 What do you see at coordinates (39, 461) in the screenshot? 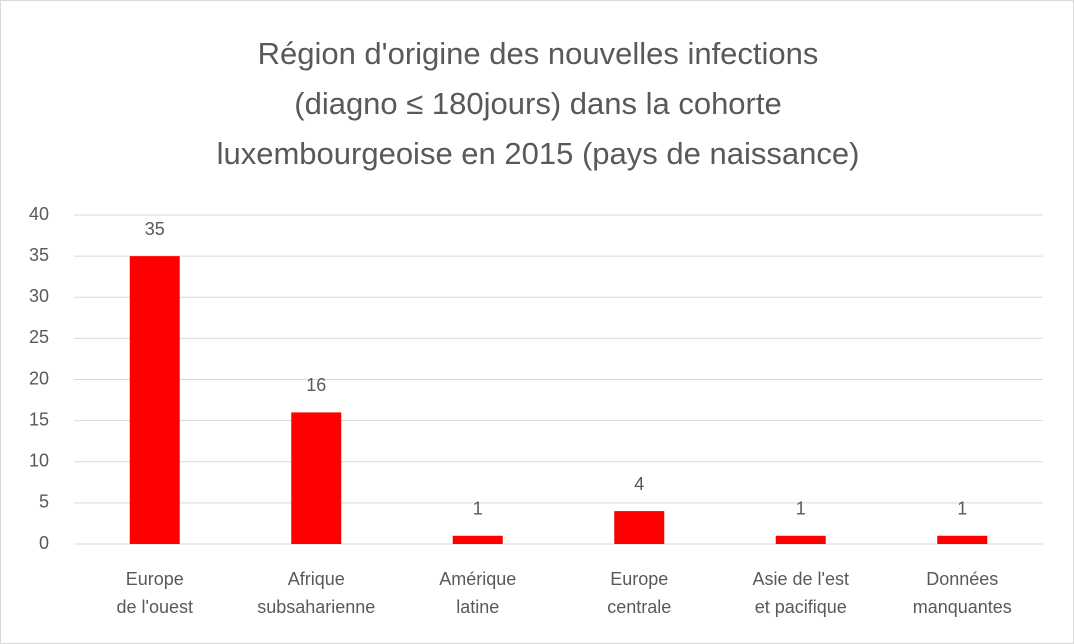
I see `y-tick-label: 10` at bounding box center [39, 461].